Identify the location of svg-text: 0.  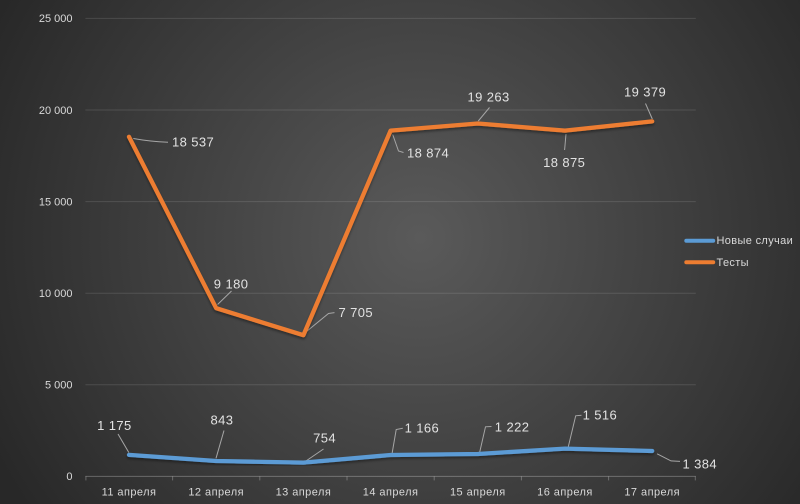
(69, 477).